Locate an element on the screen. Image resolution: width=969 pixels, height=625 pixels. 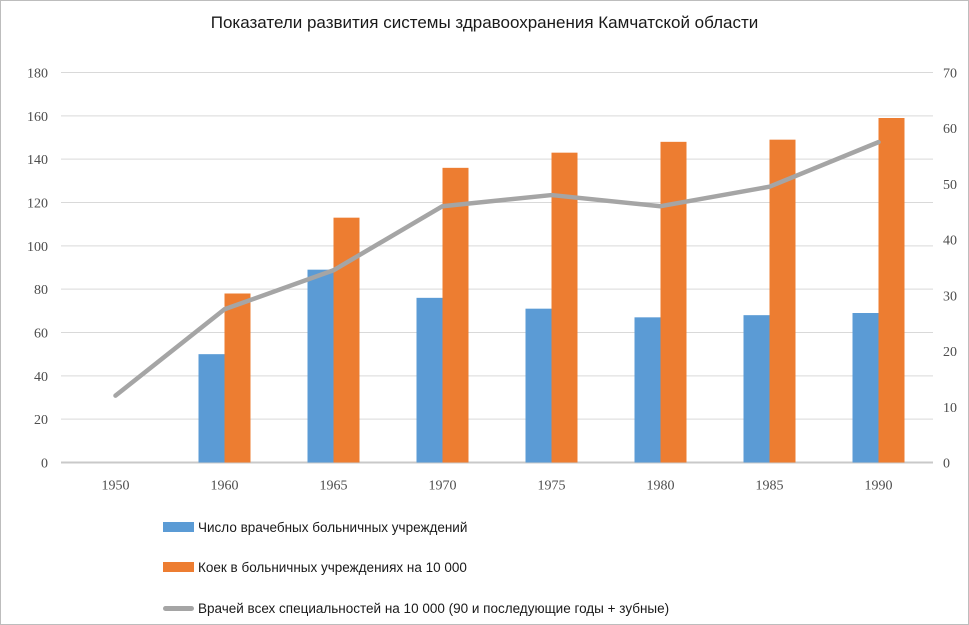
legend-label-beds: Коек в больничных учреждениях на 10 000 is located at coordinates (332, 567).